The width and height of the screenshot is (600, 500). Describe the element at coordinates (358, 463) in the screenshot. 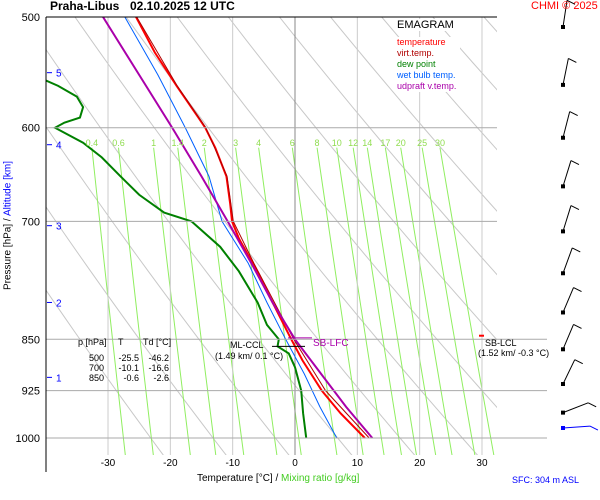

I see `x-tick-label: 10` at that location.